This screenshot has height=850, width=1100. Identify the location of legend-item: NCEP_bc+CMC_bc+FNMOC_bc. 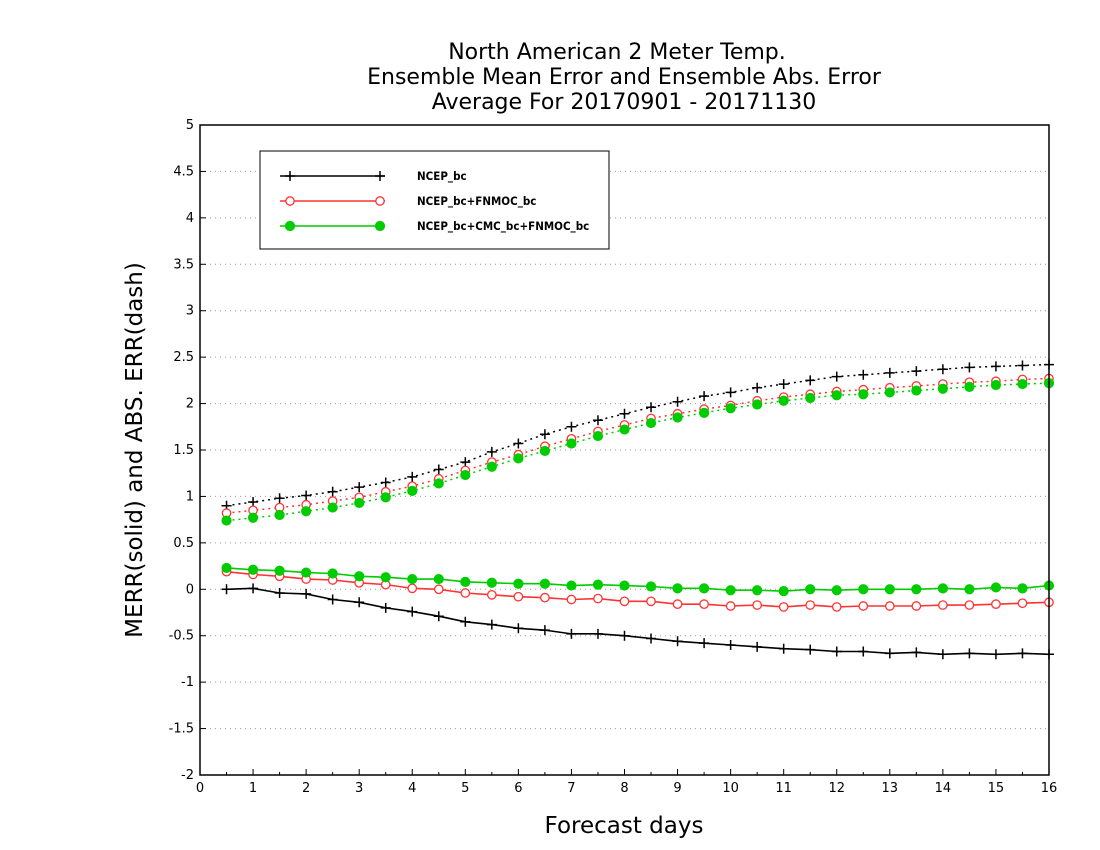
(434, 226).